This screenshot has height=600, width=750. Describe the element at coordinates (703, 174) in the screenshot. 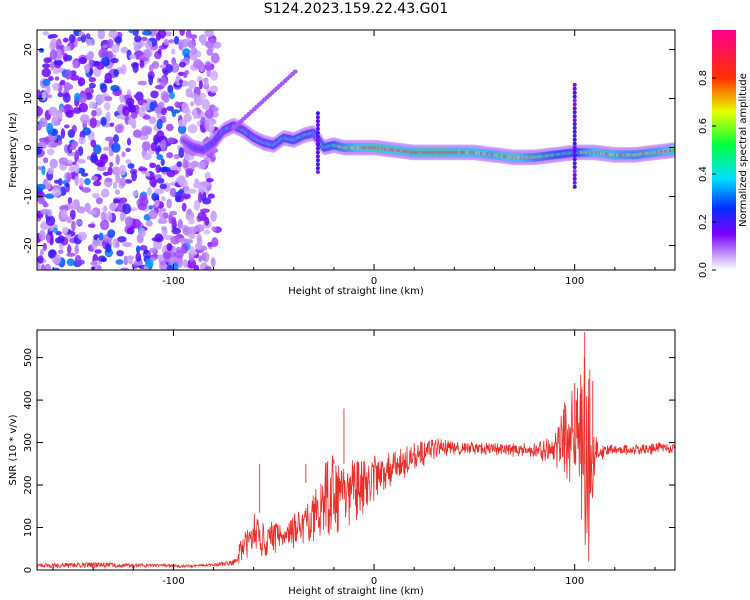

I see `colorbar-tick-label: 0.4` at that location.